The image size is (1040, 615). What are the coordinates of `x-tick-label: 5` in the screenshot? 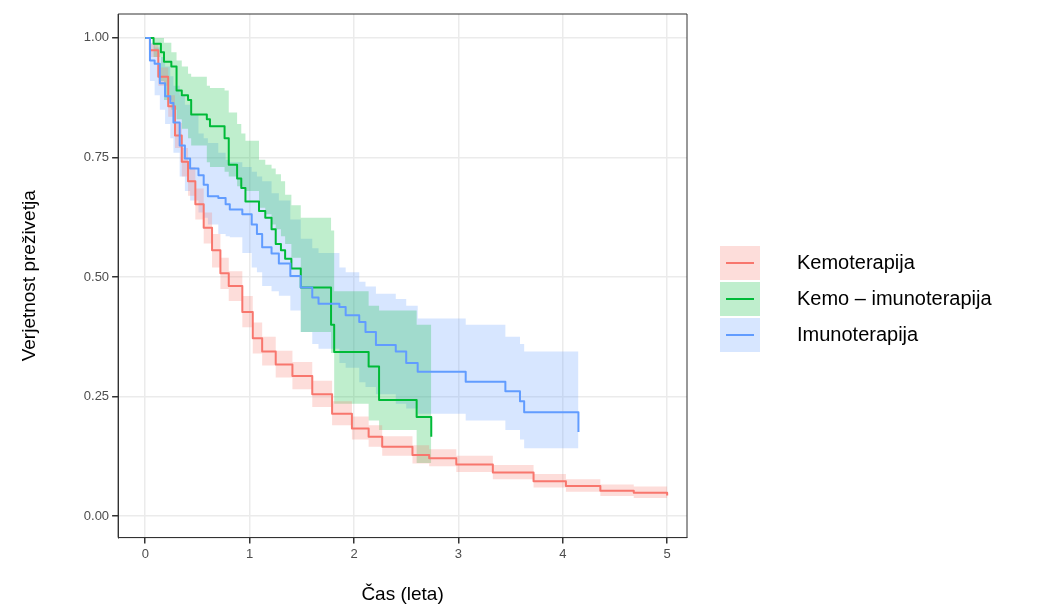 It's located at (667, 553).